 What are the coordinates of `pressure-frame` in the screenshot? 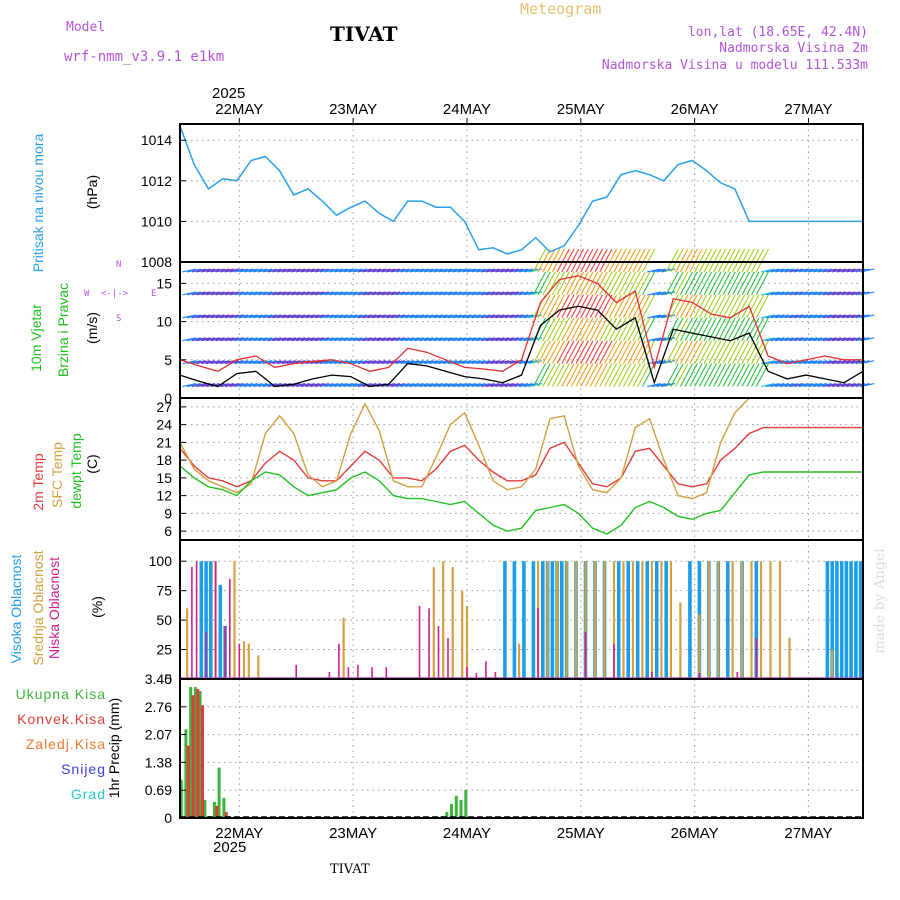 It's located at (521, 193).